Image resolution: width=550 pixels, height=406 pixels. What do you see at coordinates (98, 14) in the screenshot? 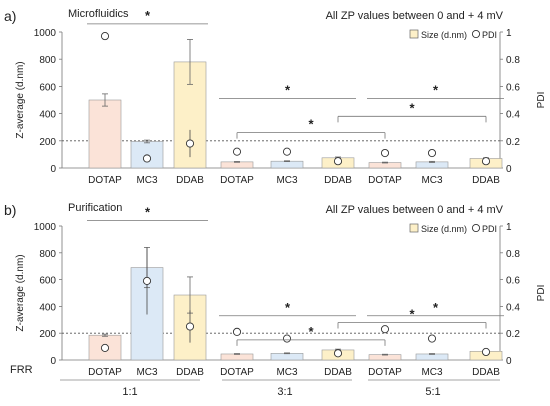
I see `panel-title: Microfluidics` at bounding box center [98, 14].